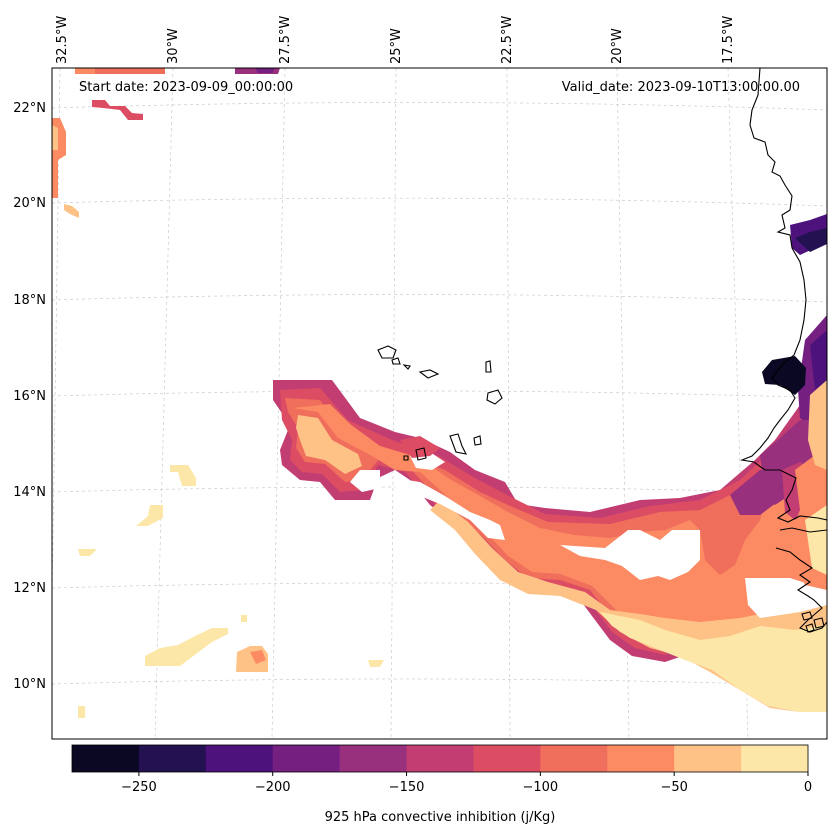 Image resolution: width=837 pixels, height=836 pixels. I want to click on parallel-12n, so click(439, 586).